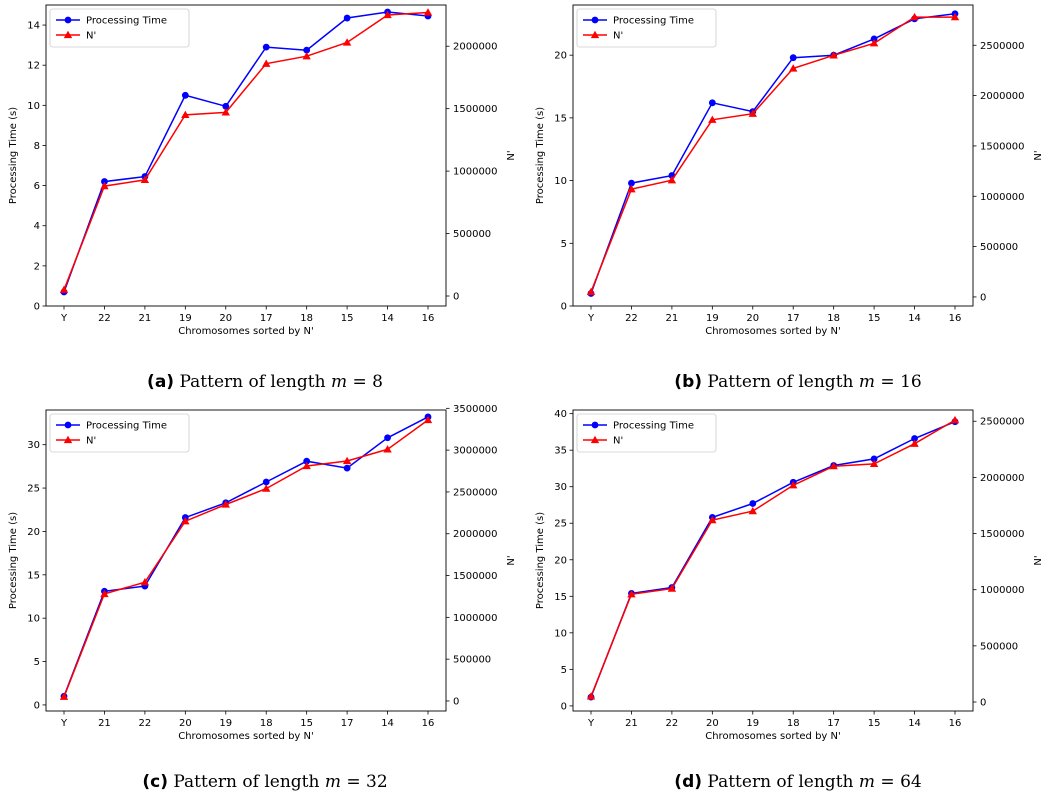 The image size is (1053, 799). What do you see at coordinates (560, 524) in the screenshot?
I see `y-left-tick-label: 25` at bounding box center [560, 524].